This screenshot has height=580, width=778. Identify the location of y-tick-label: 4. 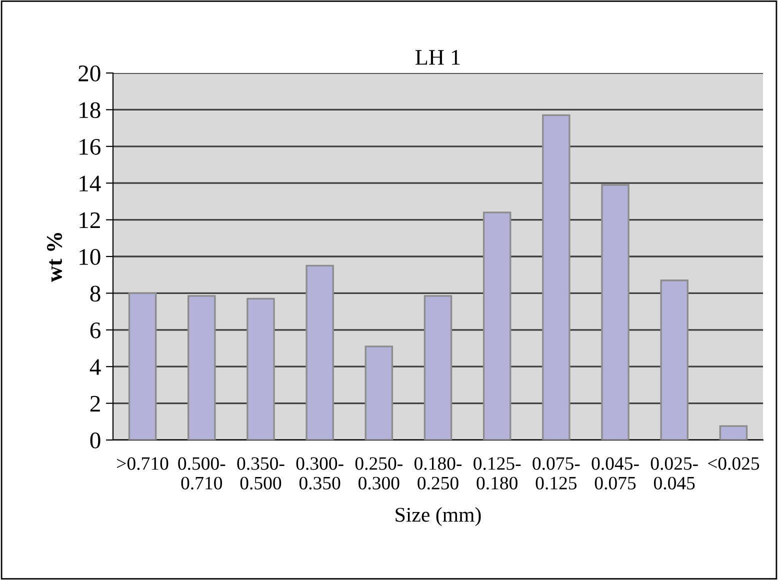
(95, 367).